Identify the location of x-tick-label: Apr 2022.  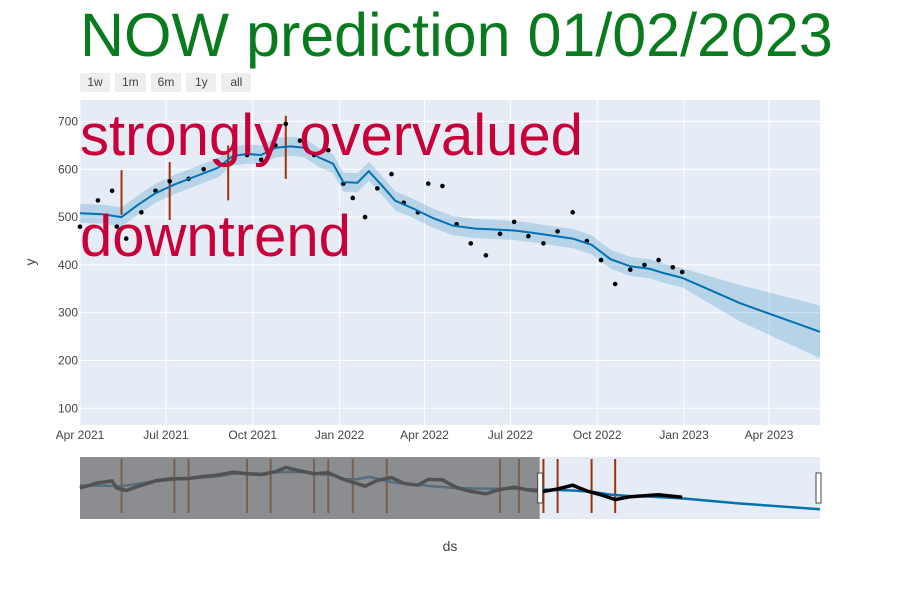
(424, 435).